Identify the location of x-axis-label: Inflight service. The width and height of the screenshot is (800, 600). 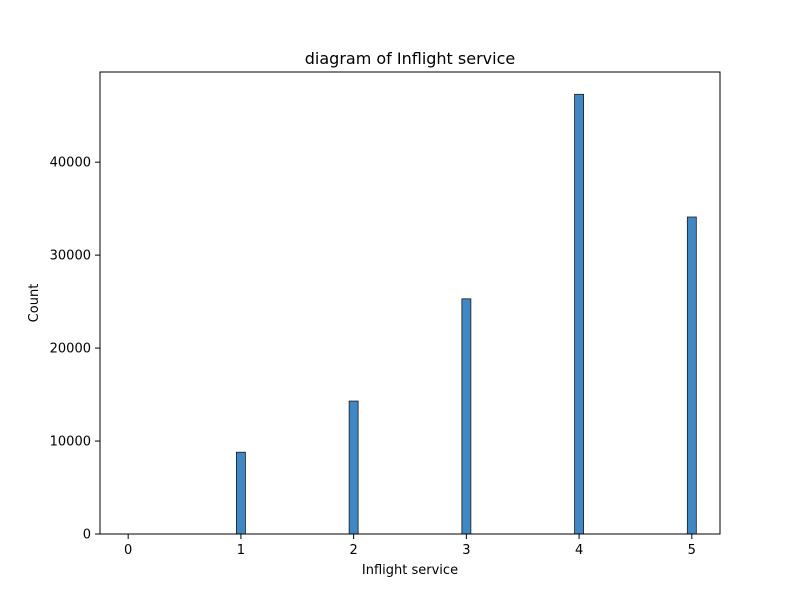
(410, 570).